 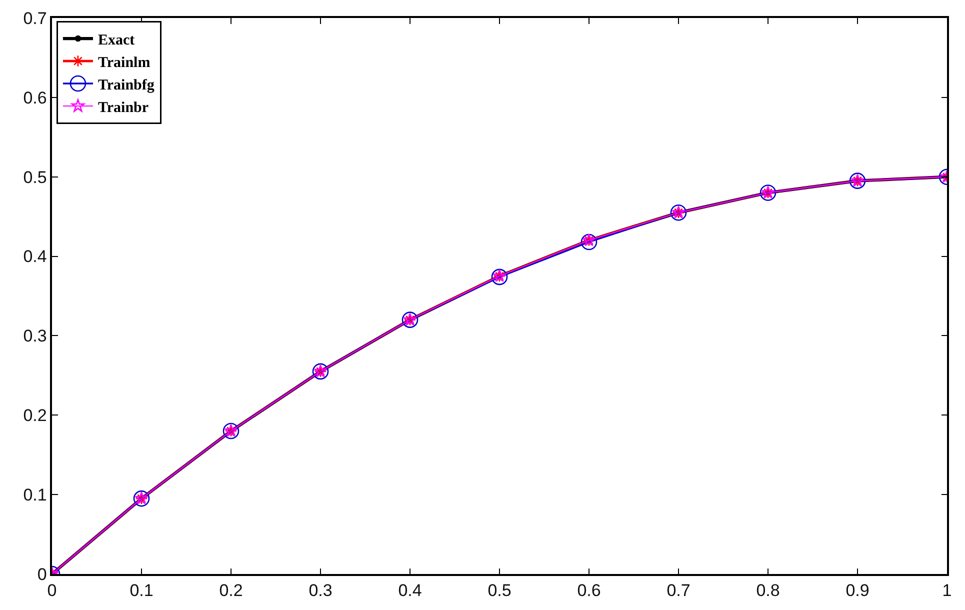 I want to click on x-tick-label: 0.5, so click(x=500, y=590).